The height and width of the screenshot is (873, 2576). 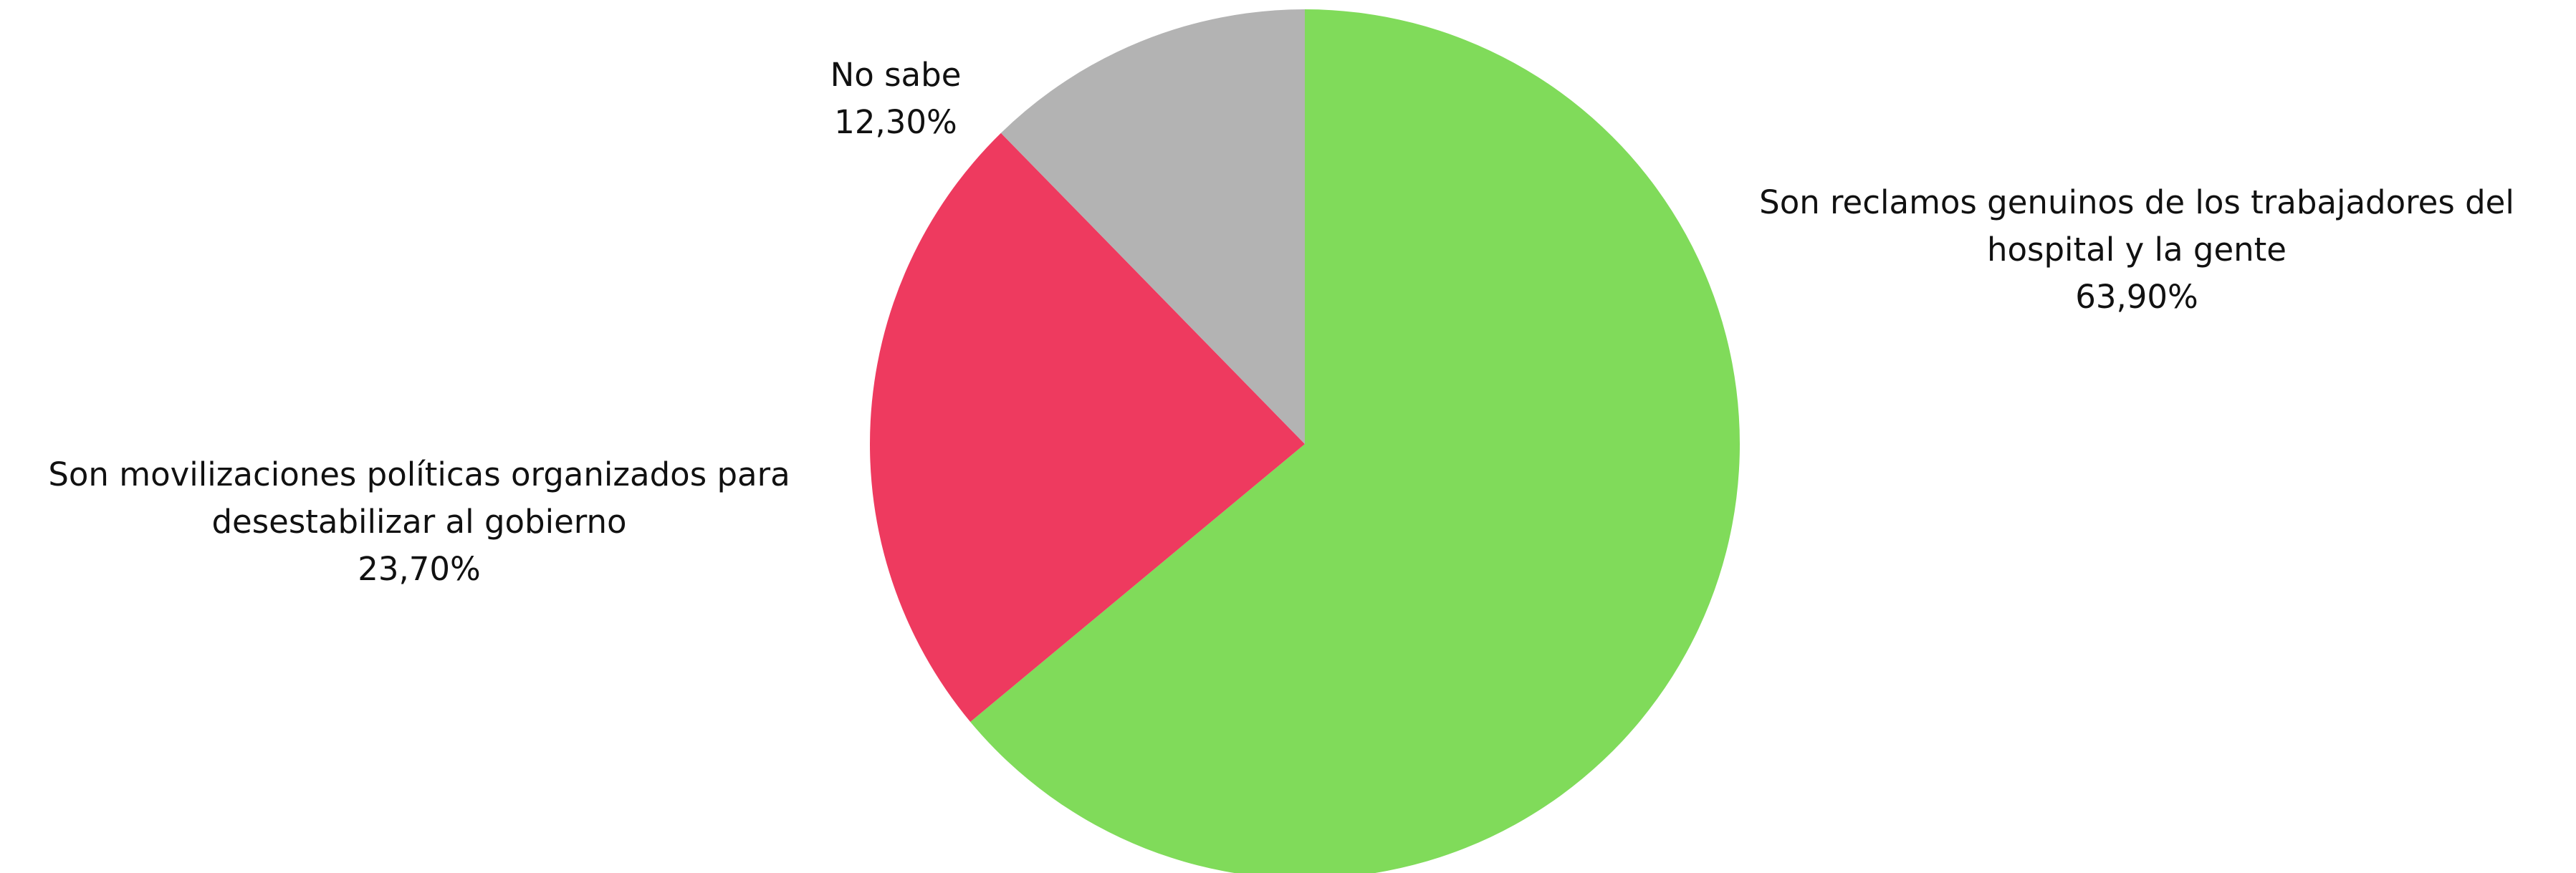 What do you see at coordinates (895, 122) in the screenshot?
I see `slice-label-value: 12,30%` at bounding box center [895, 122].